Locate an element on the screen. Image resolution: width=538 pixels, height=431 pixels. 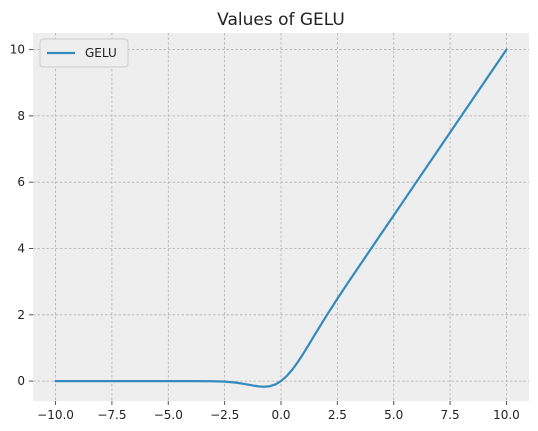
y-tick-label: 2 is located at coordinates (21, 315).